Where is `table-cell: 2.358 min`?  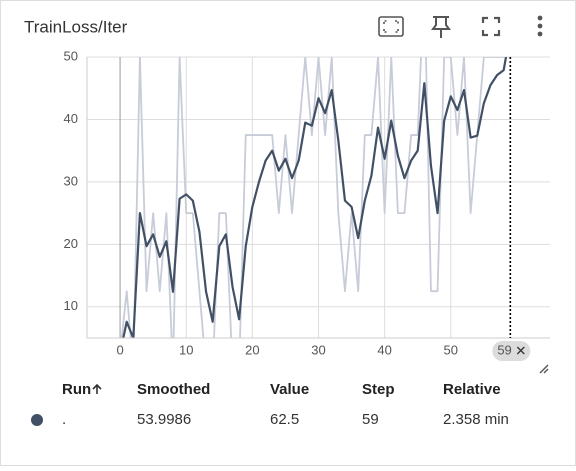 table-cell: 2.358 min is located at coordinates (476, 419).